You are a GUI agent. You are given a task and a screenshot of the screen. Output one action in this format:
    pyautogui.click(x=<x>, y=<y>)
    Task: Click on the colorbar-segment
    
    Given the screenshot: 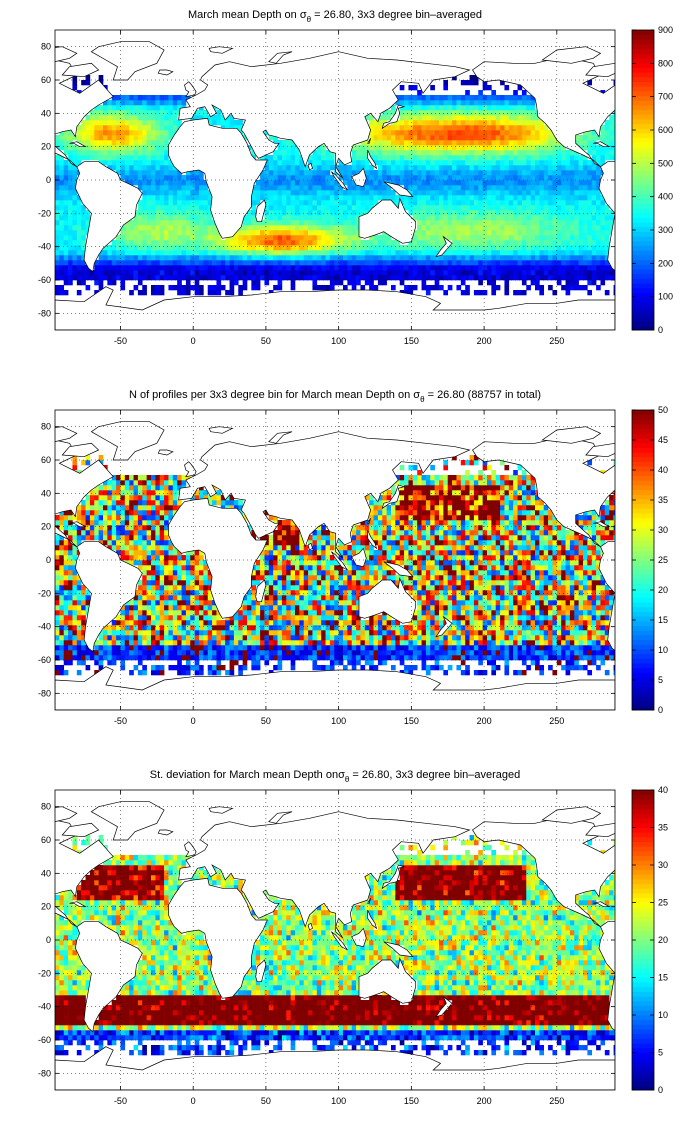 What is the action you would take?
    pyautogui.click(x=643, y=65)
    